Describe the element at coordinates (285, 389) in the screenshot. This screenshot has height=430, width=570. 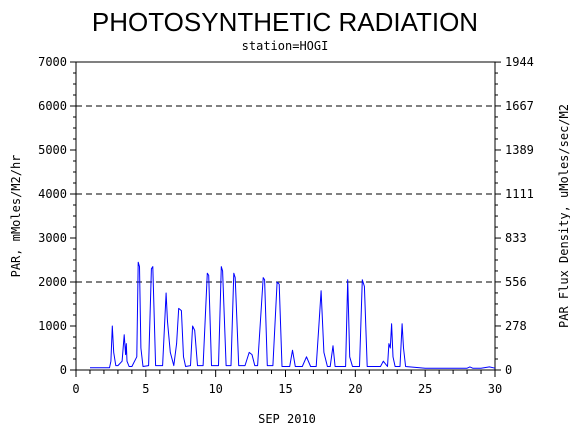
I see `x-tick-label-15: 15` at that location.